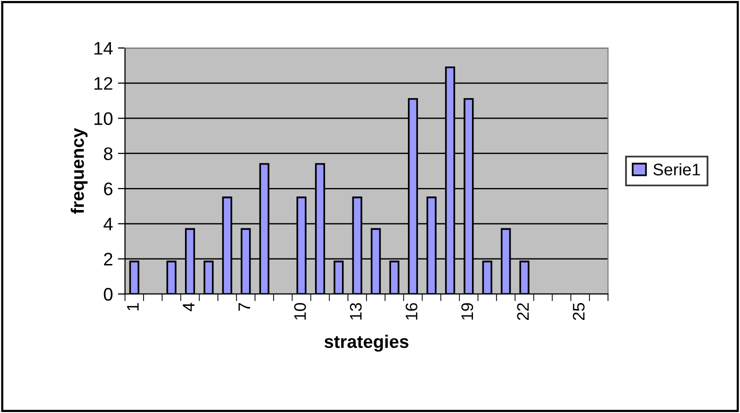 This screenshot has height=413, width=740. Describe the element at coordinates (103, 119) in the screenshot. I see `y-tick-label: 10` at that location.